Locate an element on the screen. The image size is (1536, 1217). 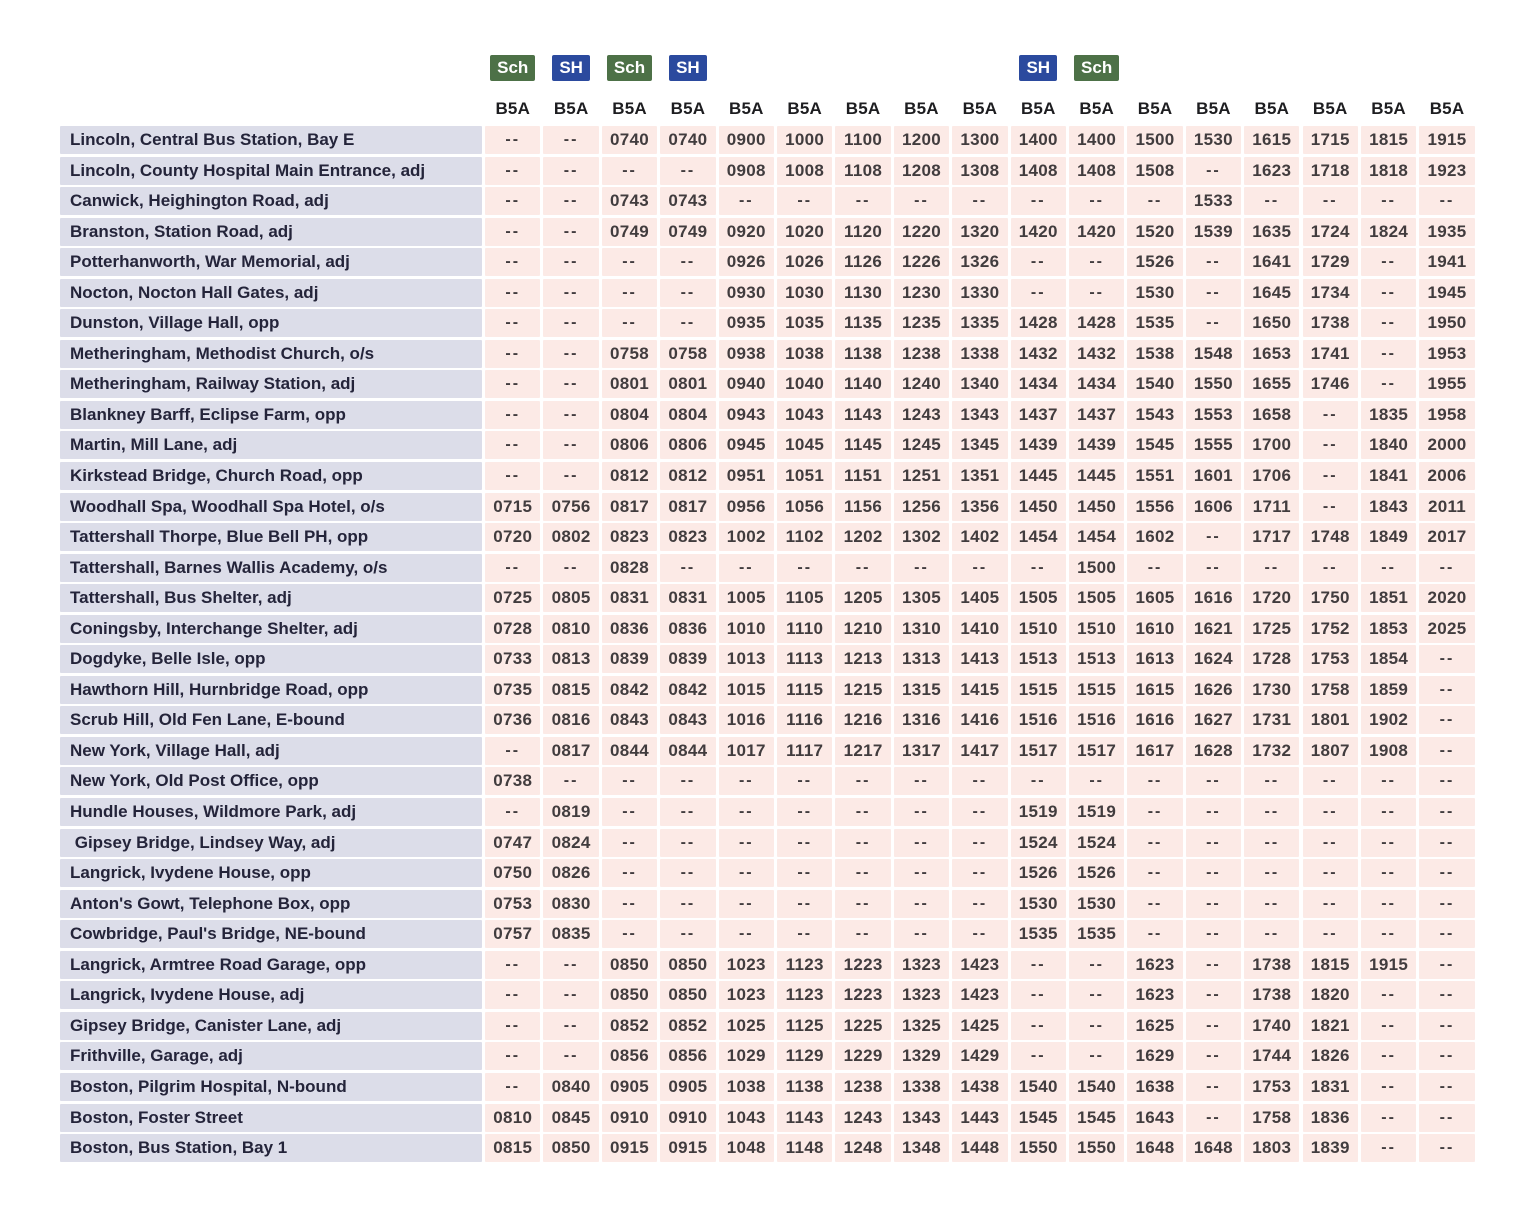
departure-time-cell: 0747 is located at coordinates (513, 842).